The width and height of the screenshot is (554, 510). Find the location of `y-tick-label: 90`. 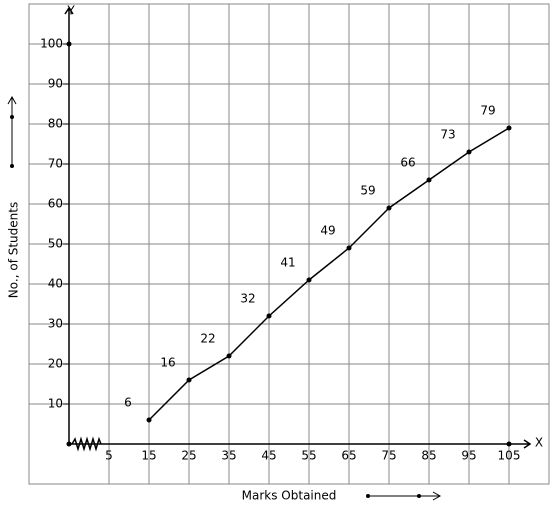

y-tick-label: 90 is located at coordinates (55, 84).